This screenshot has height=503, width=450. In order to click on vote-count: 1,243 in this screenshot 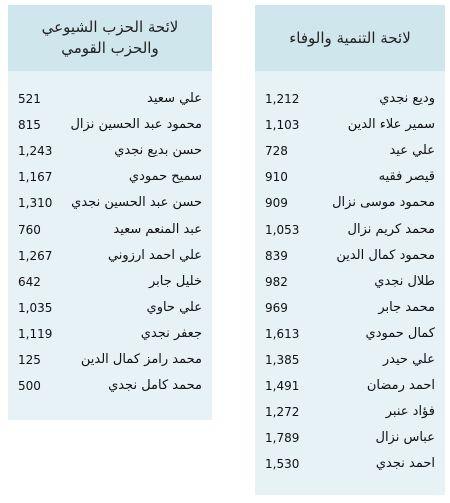, I will do `click(35, 151)`.